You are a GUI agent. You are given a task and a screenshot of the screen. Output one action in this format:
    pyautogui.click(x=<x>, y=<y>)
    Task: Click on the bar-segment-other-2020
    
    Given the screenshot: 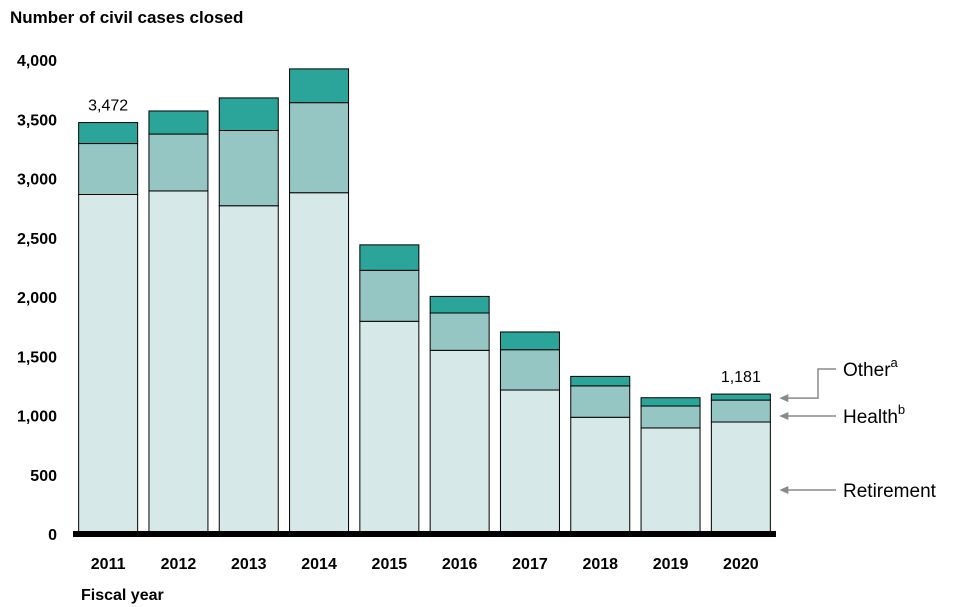 What is the action you would take?
    pyautogui.click(x=740, y=397)
    